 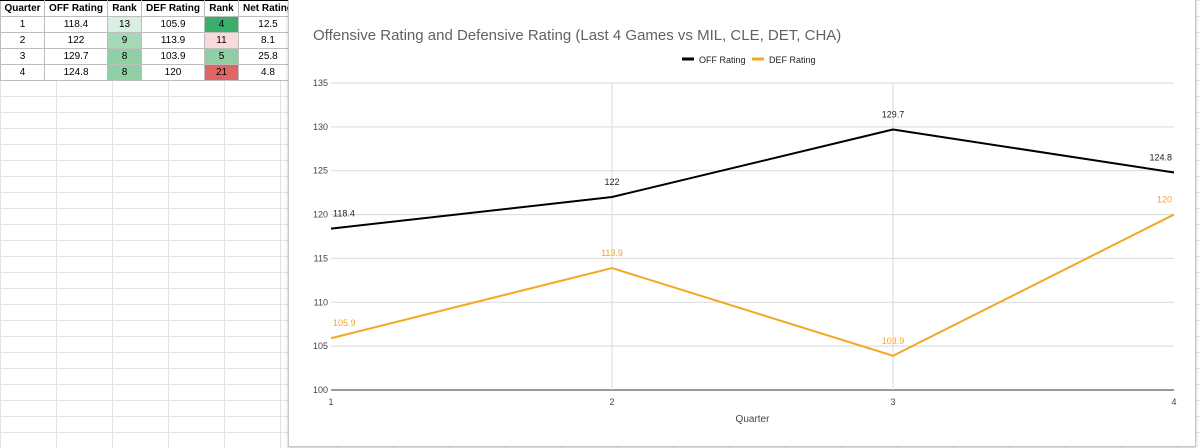 What do you see at coordinates (221, 40) in the screenshot?
I see `cell-def-rank: 11` at bounding box center [221, 40].